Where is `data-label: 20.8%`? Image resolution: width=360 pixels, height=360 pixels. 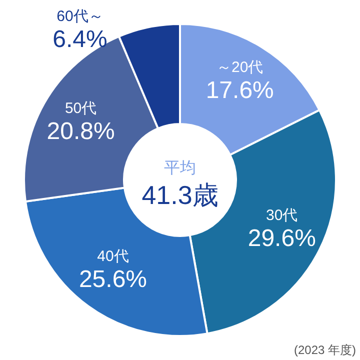 data-label: 20.8% is located at coordinates (80, 131).